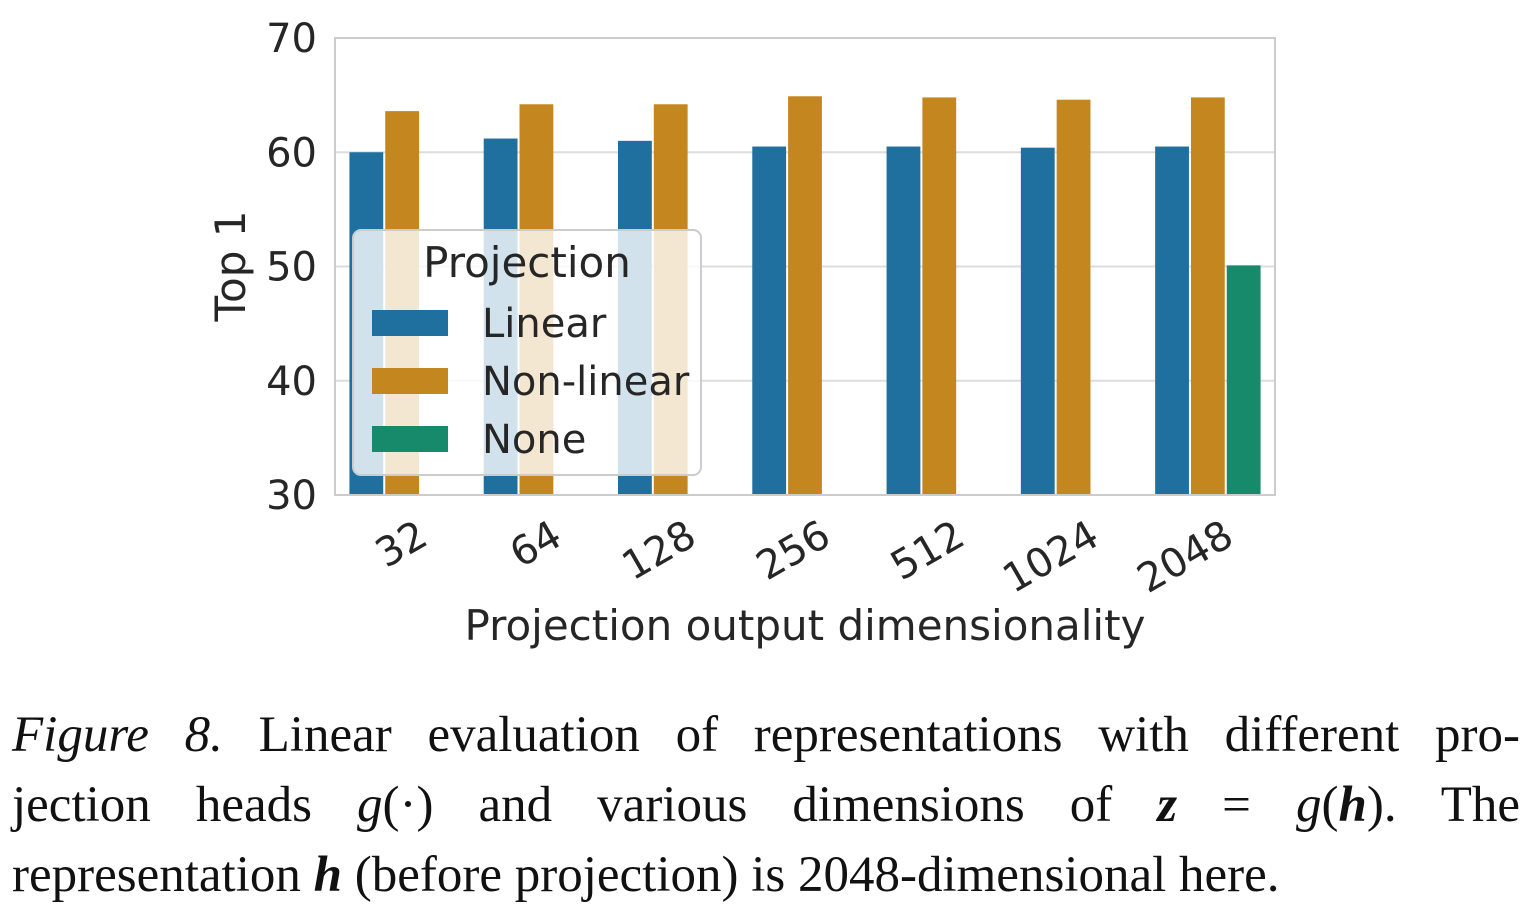 This screenshot has width=1530, height=910. What do you see at coordinates (291, 153) in the screenshot?
I see `y-tick-label: 60` at bounding box center [291, 153].